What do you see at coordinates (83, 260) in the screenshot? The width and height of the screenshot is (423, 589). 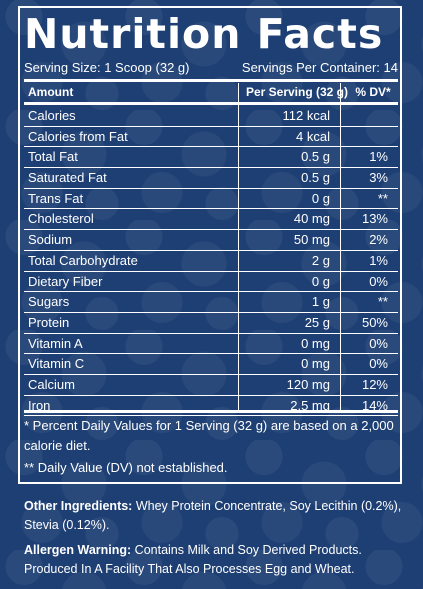 I see `nutrient-name: Total Carbohydrate` at bounding box center [83, 260].